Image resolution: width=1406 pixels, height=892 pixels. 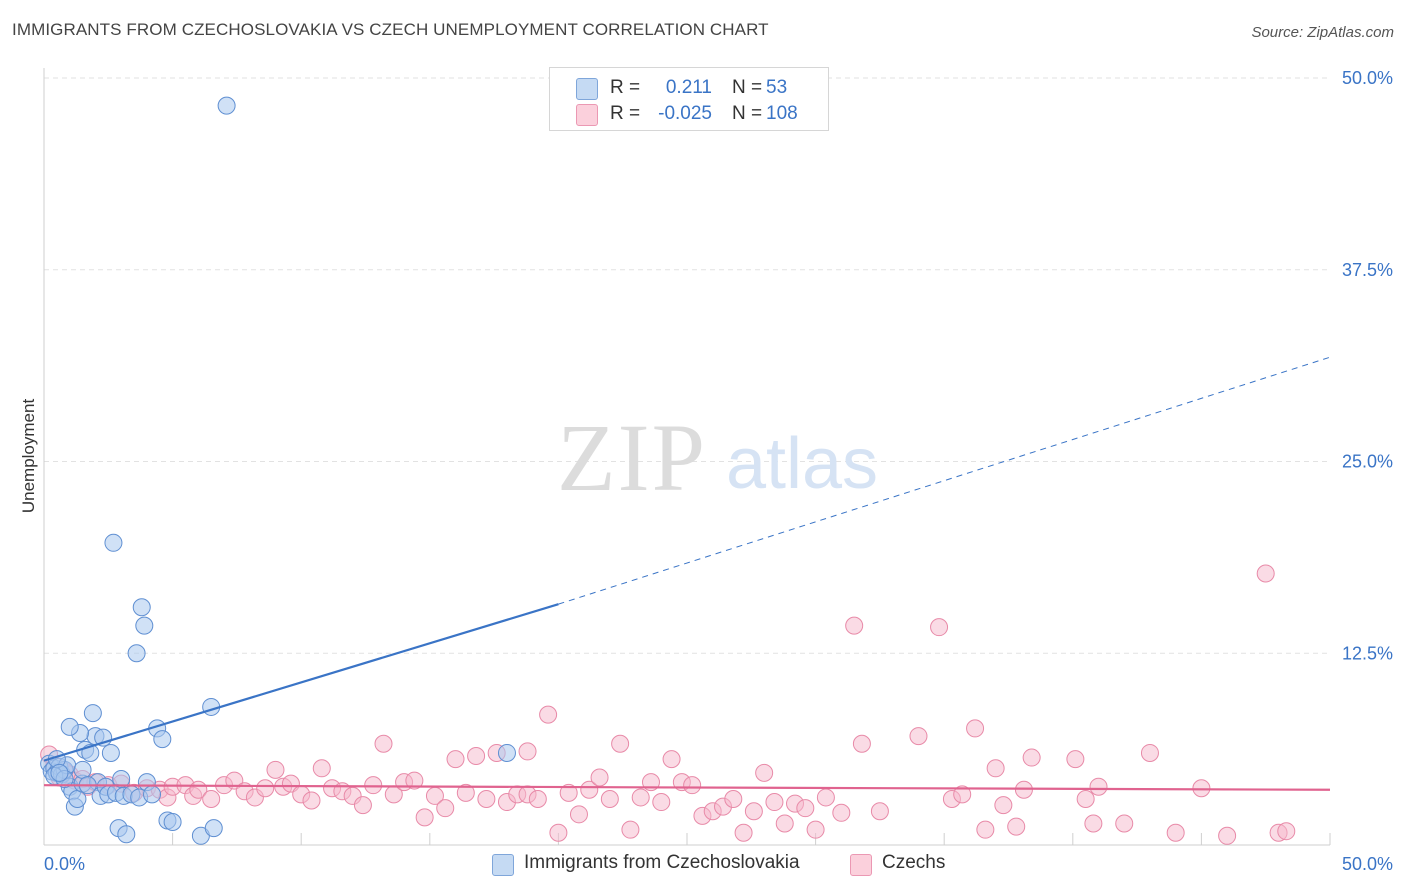 What do you see at coordinates (587, 115) in the screenshot?
I see `legend-swatch-pink` at bounding box center [587, 115].